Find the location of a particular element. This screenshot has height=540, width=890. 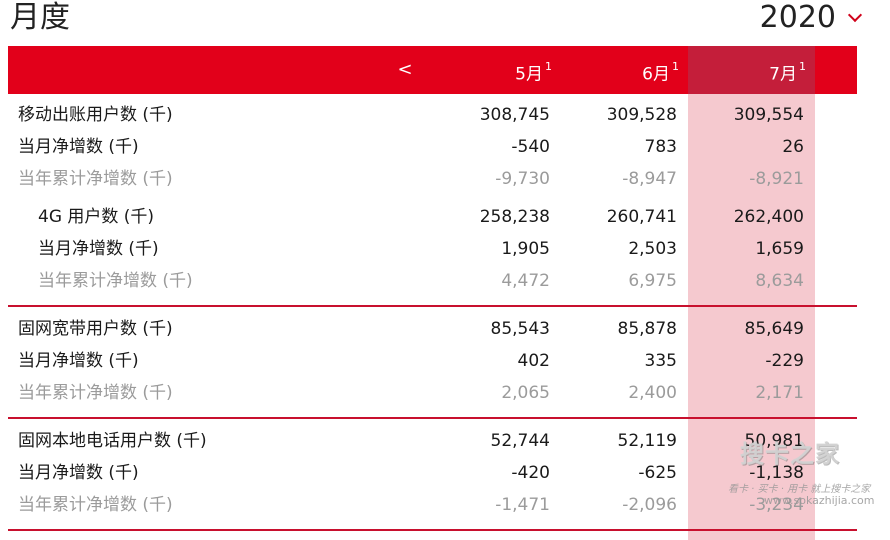

year-dropdown: 2020 is located at coordinates (811, 19).